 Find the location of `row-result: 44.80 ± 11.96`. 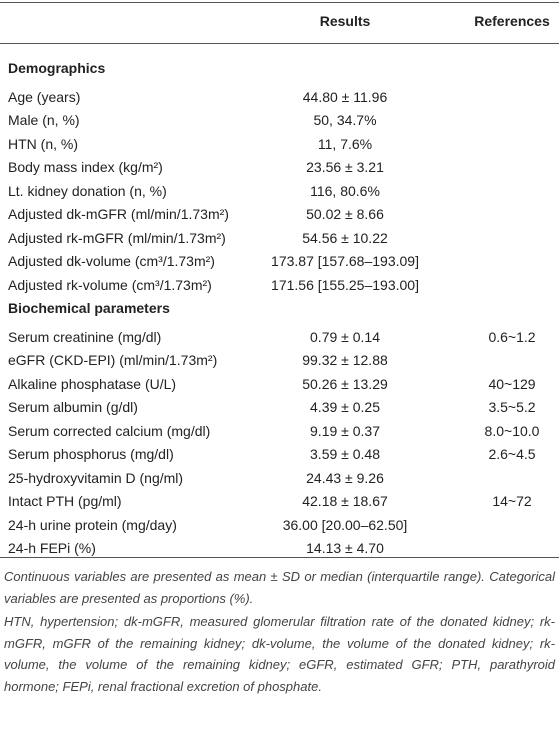

row-result: 44.80 ± 11.96 is located at coordinates (345, 96).